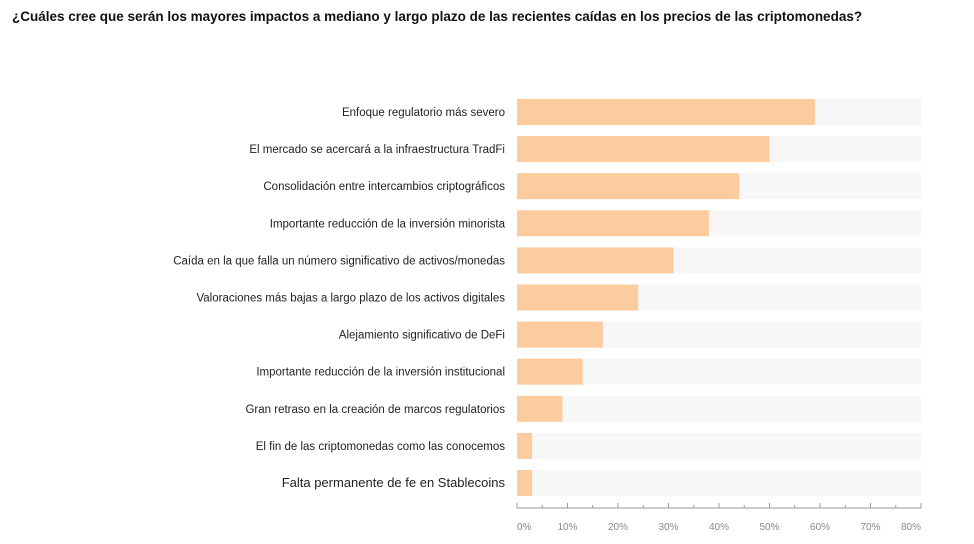 Image resolution: width=974 pixels, height=544 pixels. Describe the element at coordinates (422, 336) in the screenshot. I see `category-label: Alejamiento significativo de DeFi` at that location.